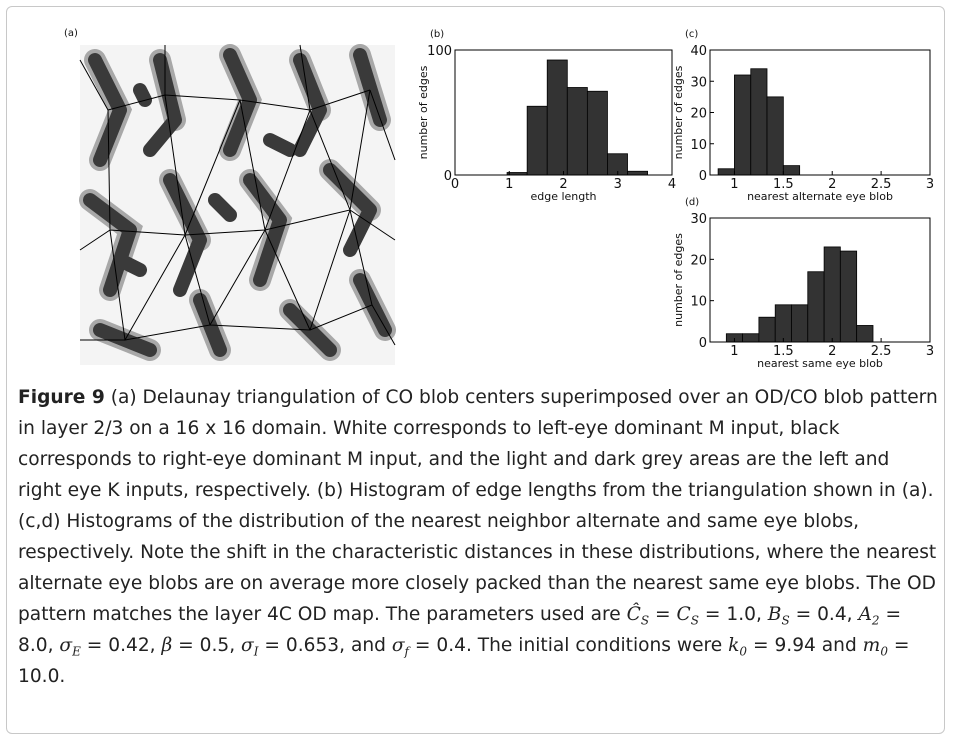 This screenshot has width=953, height=742. What do you see at coordinates (871, 645) in the screenshot?
I see `caption-math: m` at bounding box center [871, 645].